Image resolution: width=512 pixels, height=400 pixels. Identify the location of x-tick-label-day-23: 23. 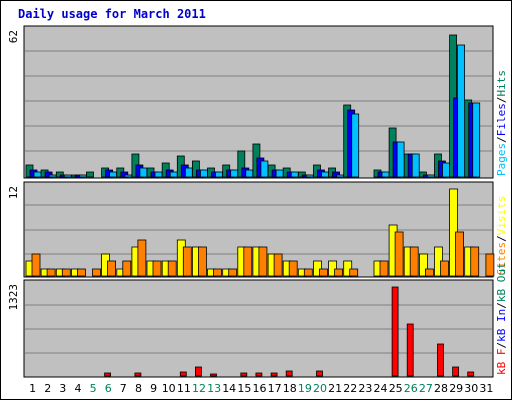
(365, 388).